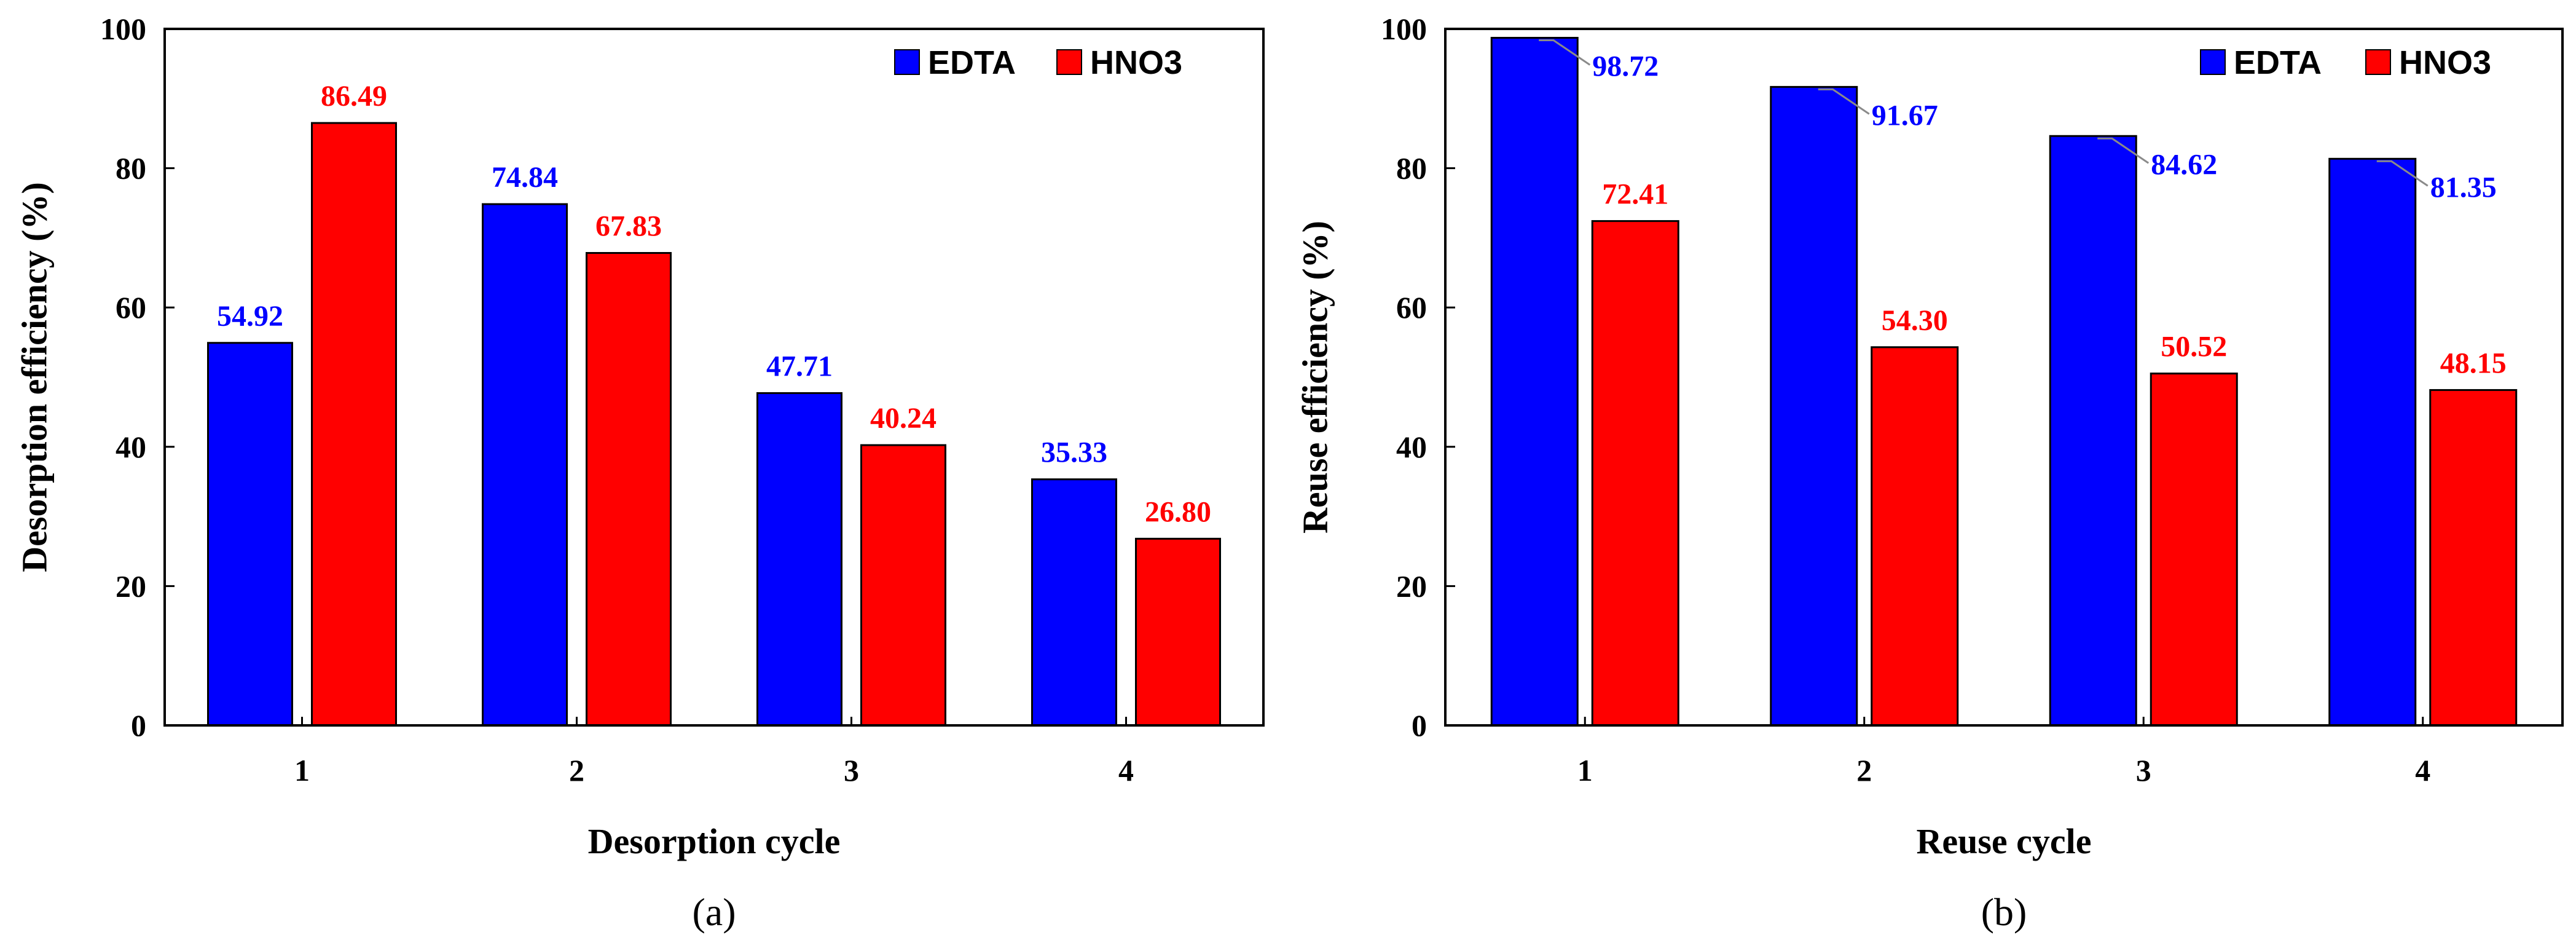  What do you see at coordinates (2003, 841) in the screenshot?
I see `x-axis-label: Reuse cycle` at bounding box center [2003, 841].